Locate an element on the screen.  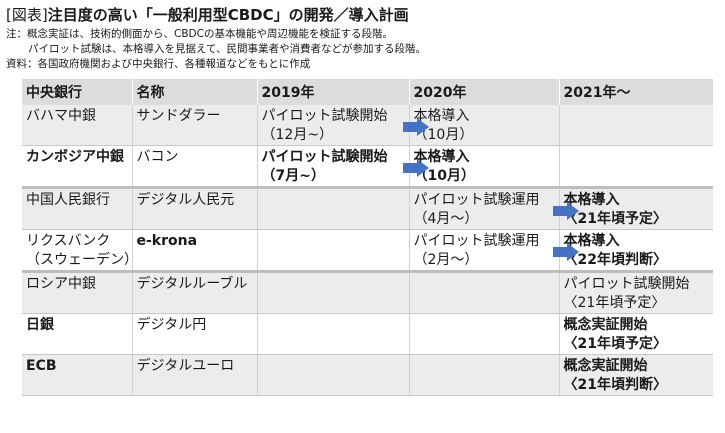
cell-y2021: 本格導入〈22年頃判断〉 is located at coordinates (635, 251).